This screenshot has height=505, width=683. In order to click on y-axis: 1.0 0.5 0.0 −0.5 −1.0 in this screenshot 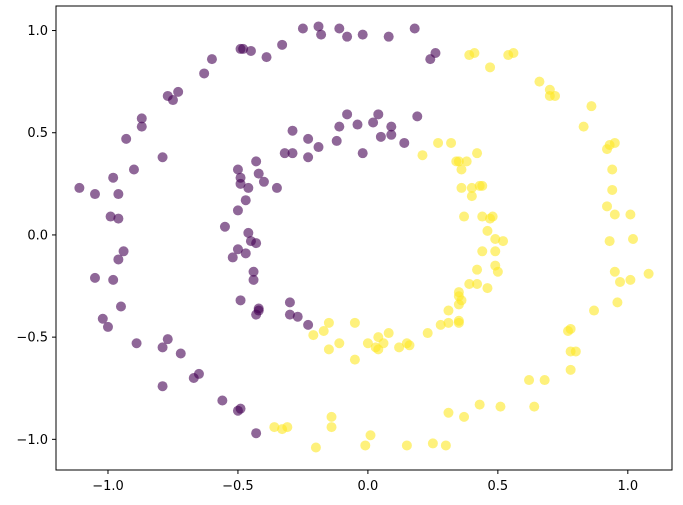, I will do `click(36, 236)`.